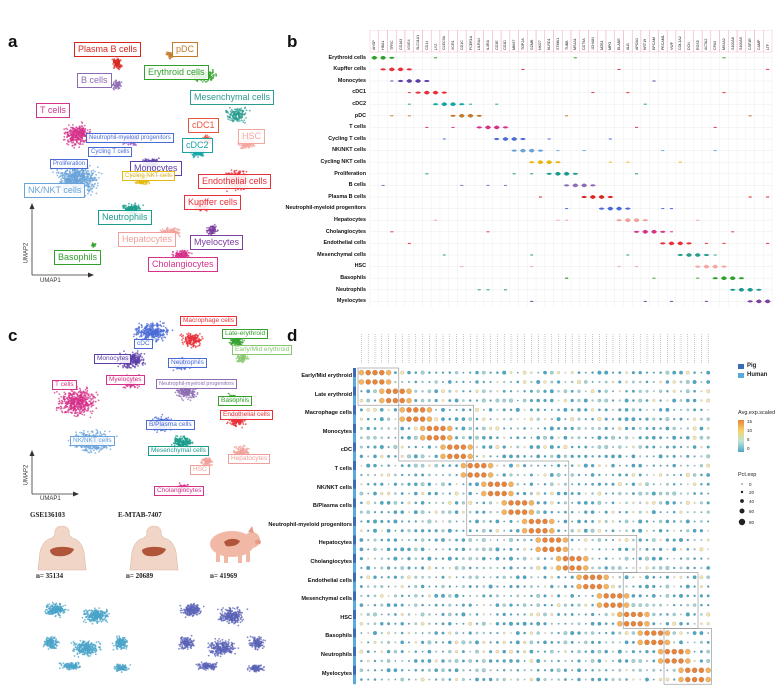 The width and height of the screenshot is (782, 690). Describe the element at coordinates (349, 150) in the screenshot. I see `violin-row-label: NK/NKT cells` at that location.